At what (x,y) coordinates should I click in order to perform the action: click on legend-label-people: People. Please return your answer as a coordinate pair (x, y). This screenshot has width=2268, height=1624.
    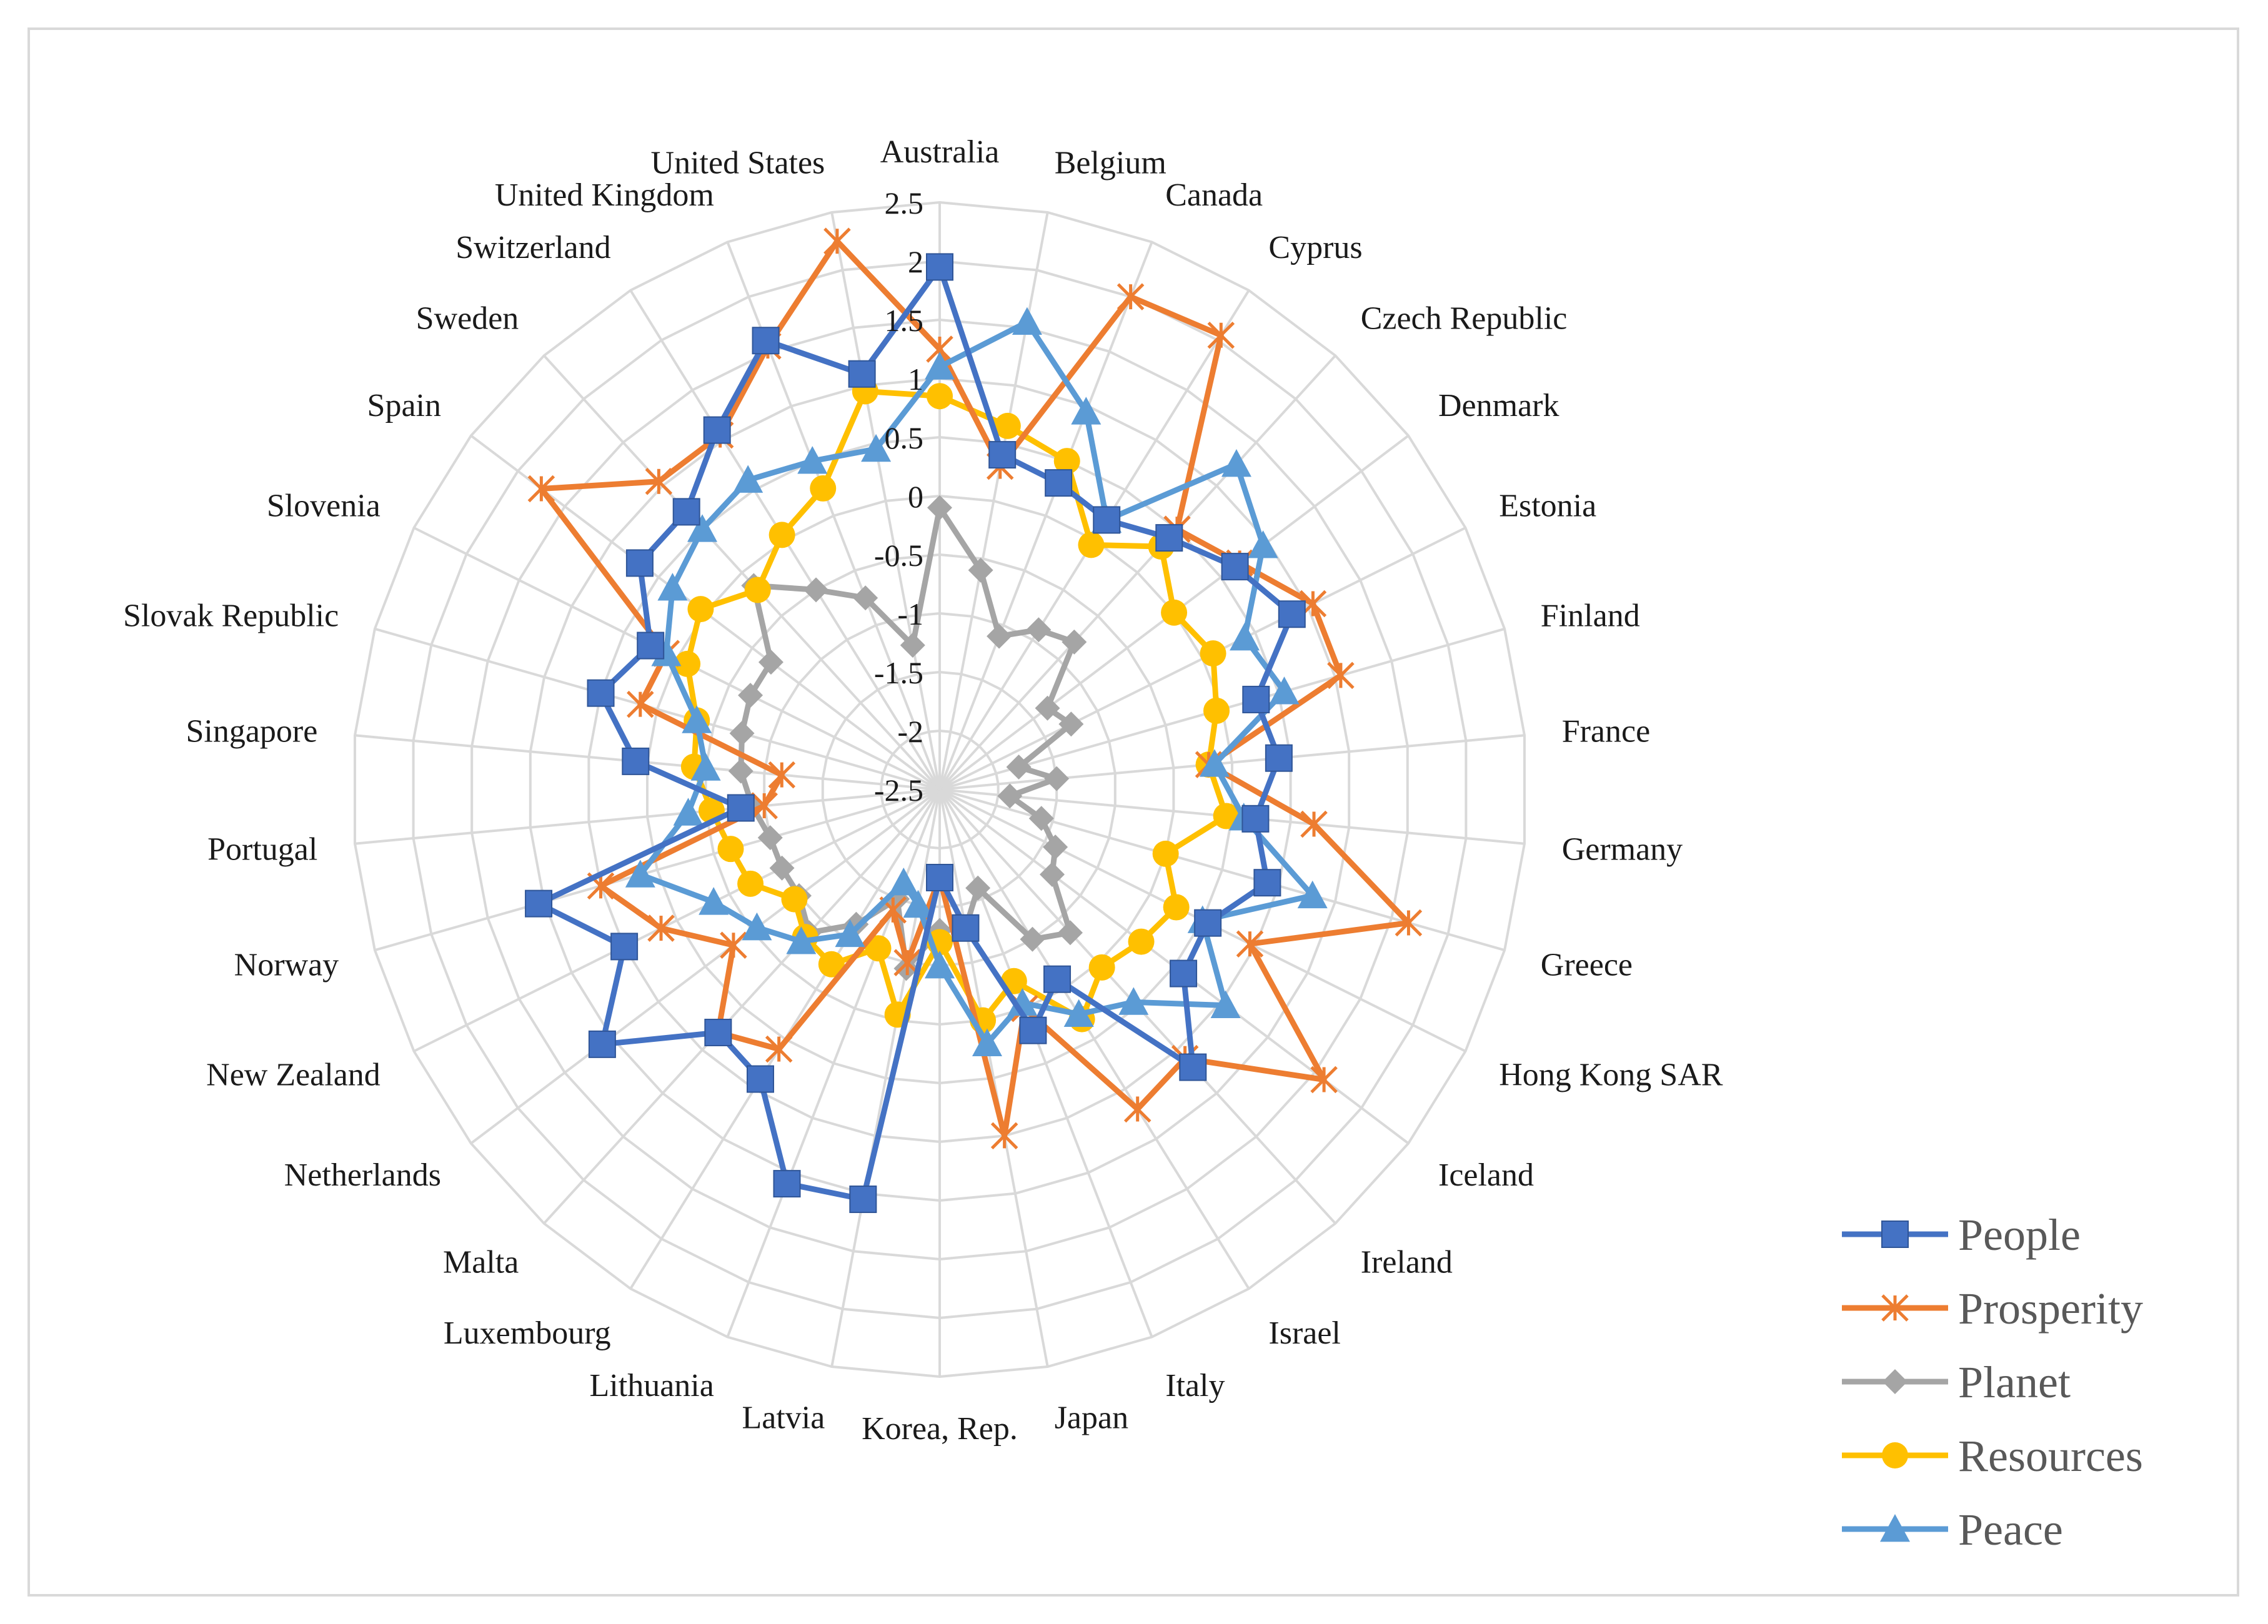
    Looking at the image, I should click on (2019, 1235).